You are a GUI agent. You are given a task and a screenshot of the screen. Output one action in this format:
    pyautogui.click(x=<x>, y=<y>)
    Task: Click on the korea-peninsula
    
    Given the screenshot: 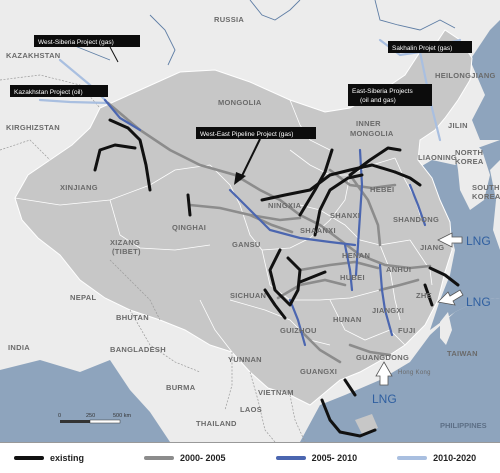 What is the action you would take?
    pyautogui.click(x=472, y=175)
    